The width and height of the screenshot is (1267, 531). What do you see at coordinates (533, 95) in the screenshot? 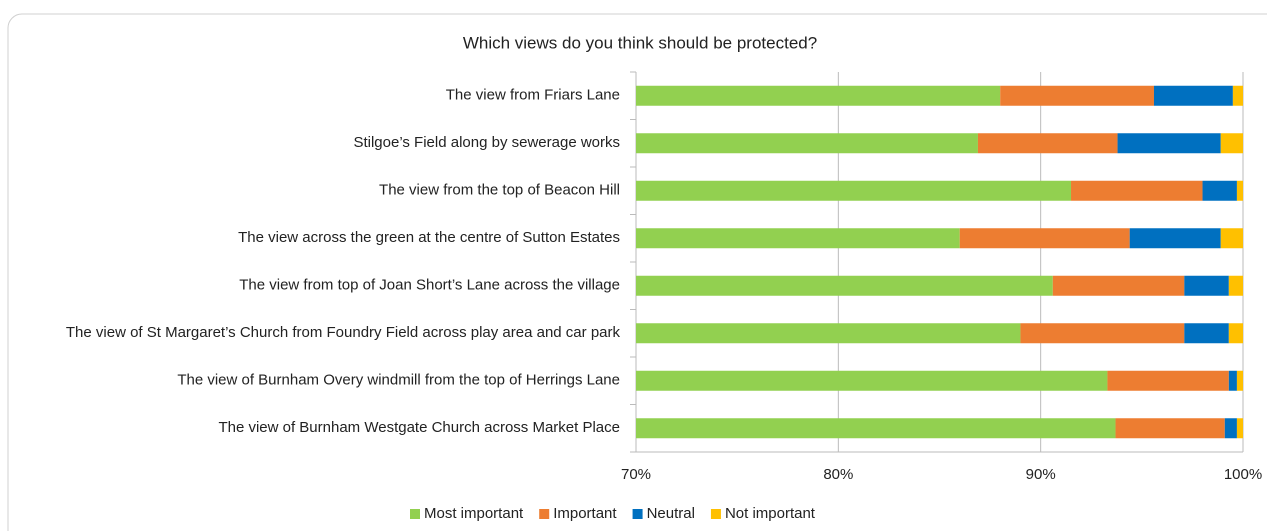
I see `y-tick-label: The view from Friars Lane` at bounding box center [533, 95].